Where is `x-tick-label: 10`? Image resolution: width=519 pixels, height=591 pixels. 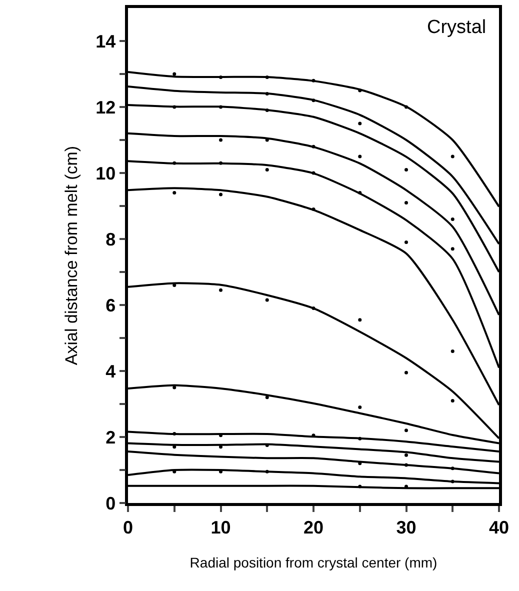 x-tick-label: 10 is located at coordinates (220, 527).